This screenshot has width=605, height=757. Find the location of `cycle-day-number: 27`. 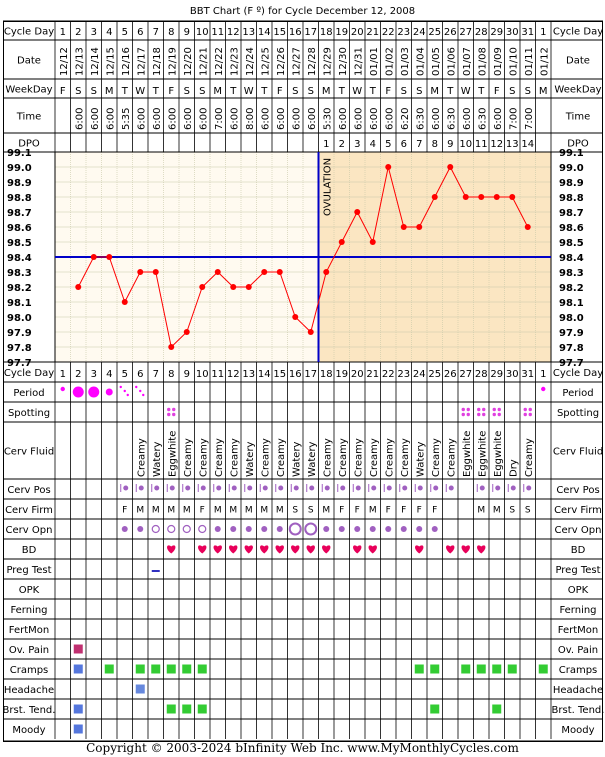

cycle-day-number: 27 is located at coordinates (465, 32).